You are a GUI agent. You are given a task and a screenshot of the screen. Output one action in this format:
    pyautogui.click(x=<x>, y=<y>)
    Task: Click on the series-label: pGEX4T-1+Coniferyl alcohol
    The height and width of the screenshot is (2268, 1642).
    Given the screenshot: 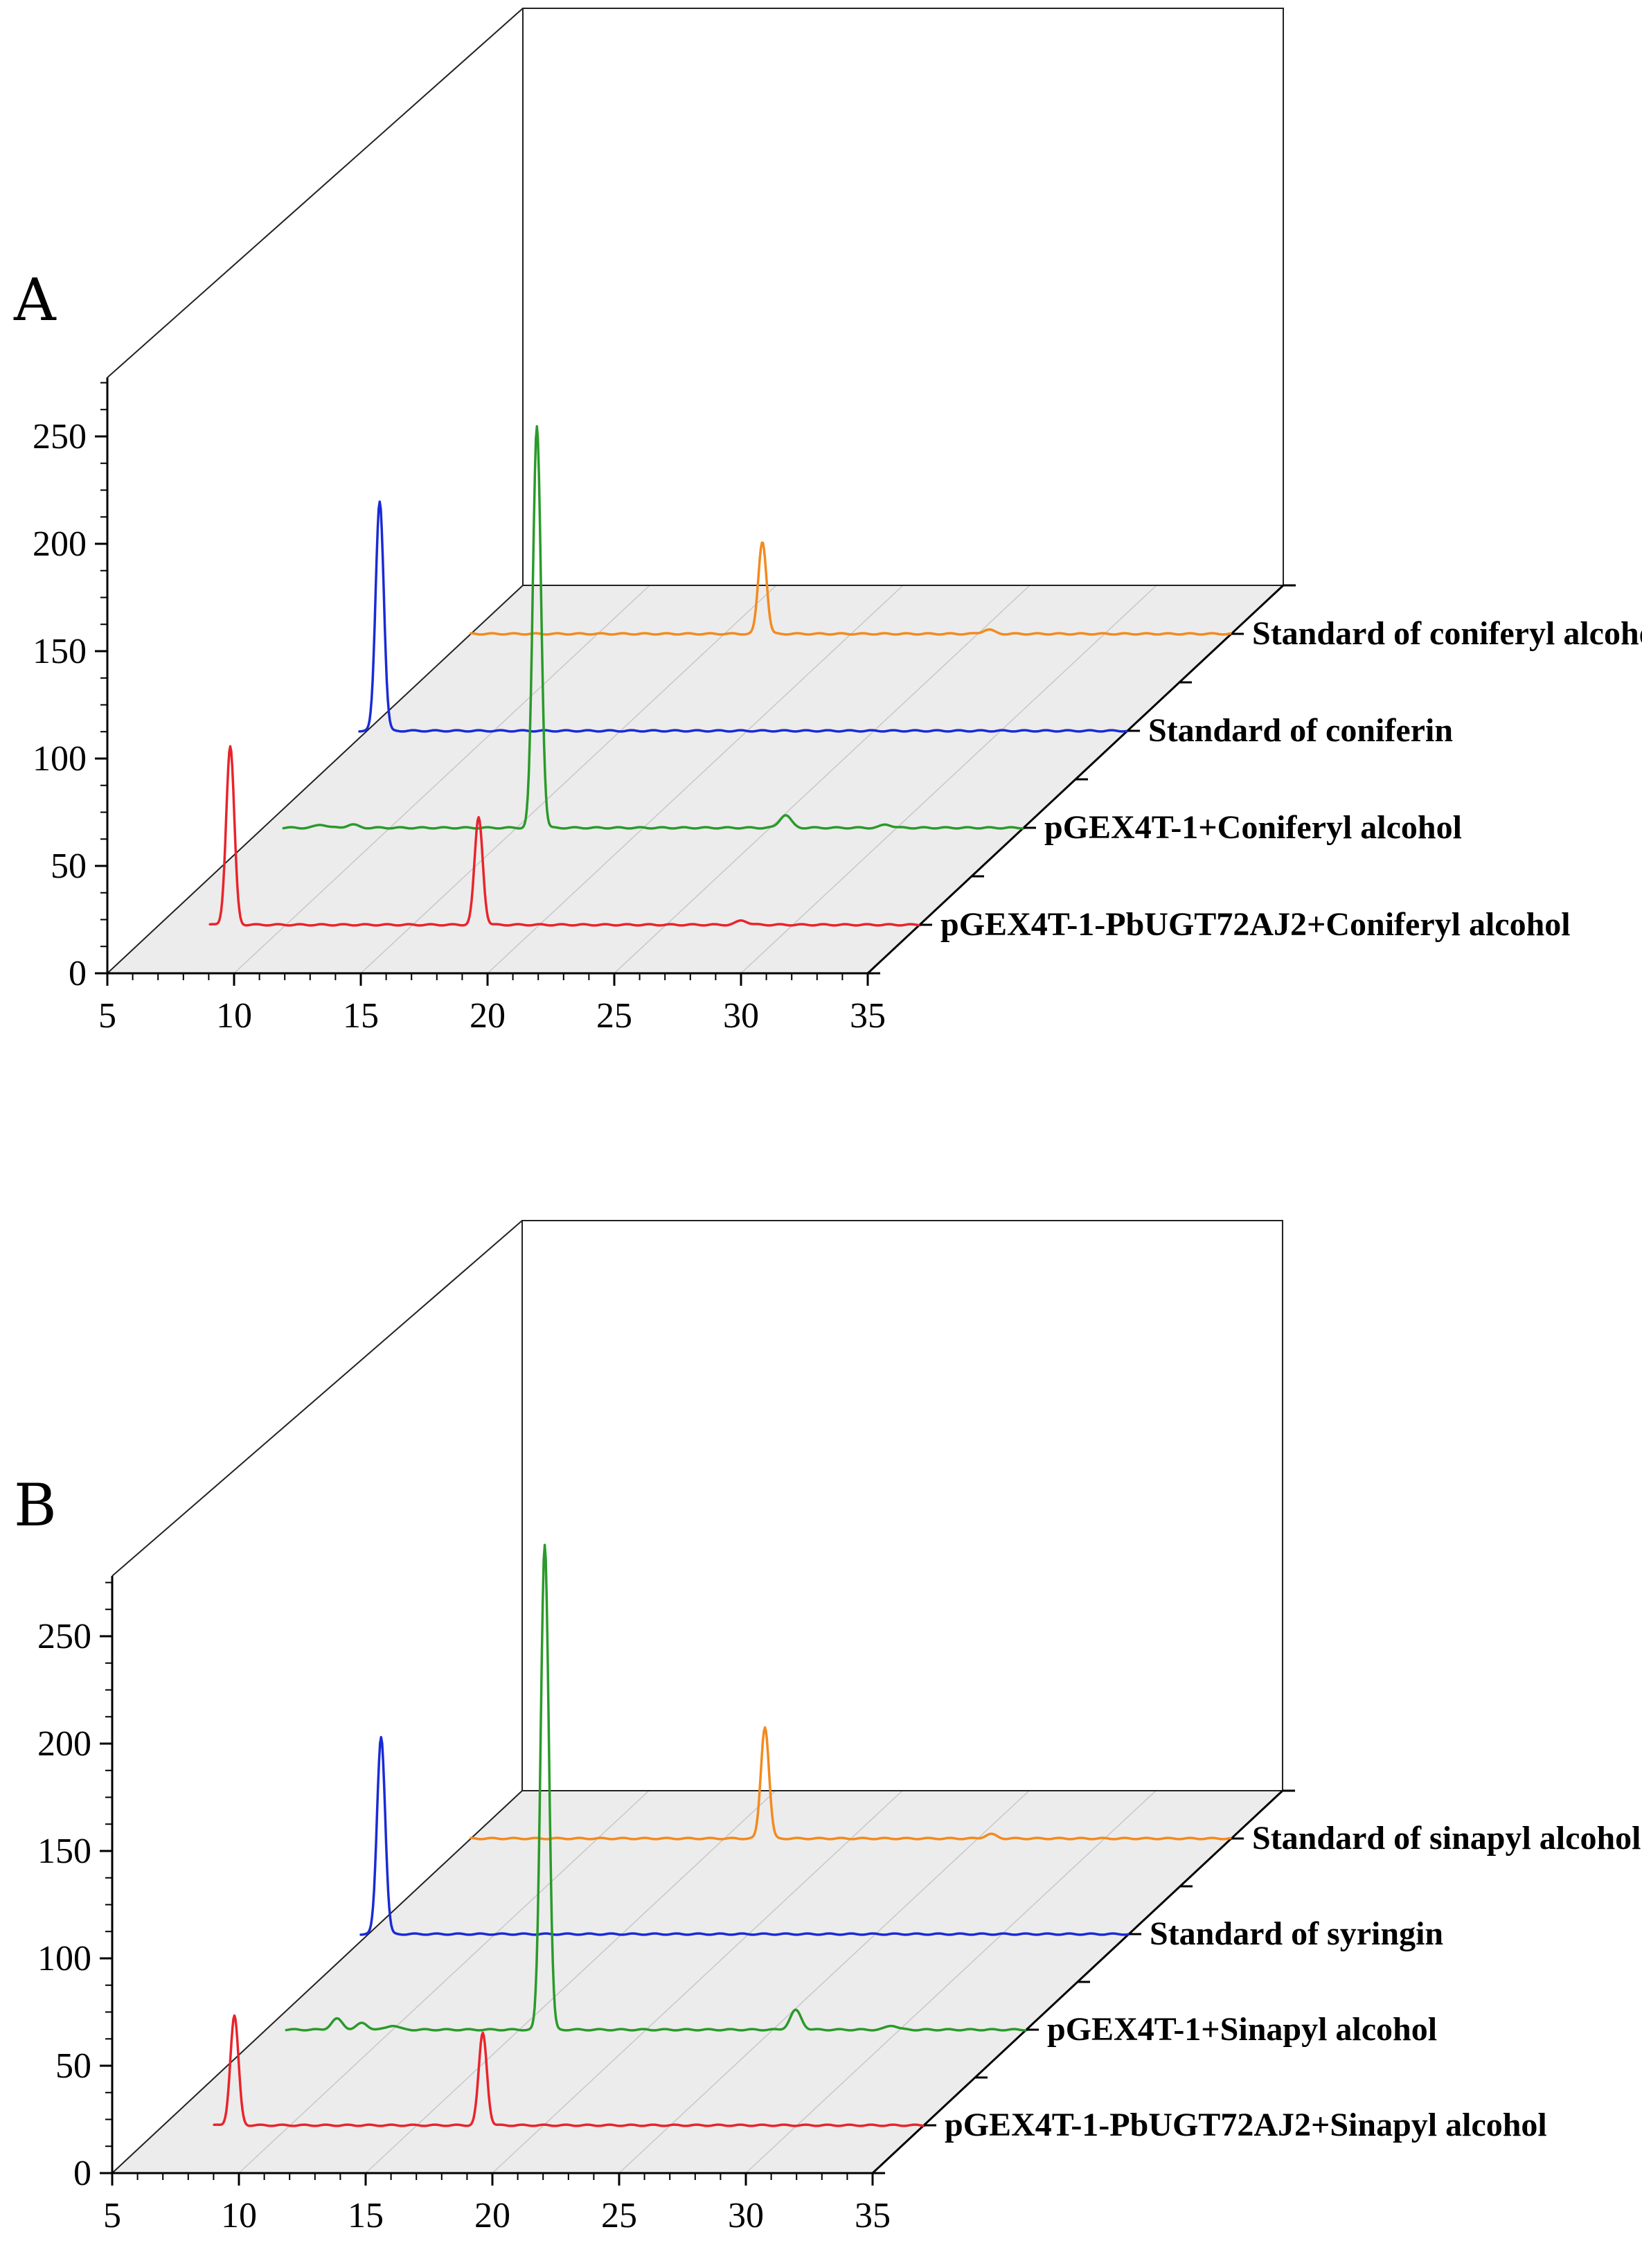 What is the action you would take?
    pyautogui.click(x=1253, y=827)
    